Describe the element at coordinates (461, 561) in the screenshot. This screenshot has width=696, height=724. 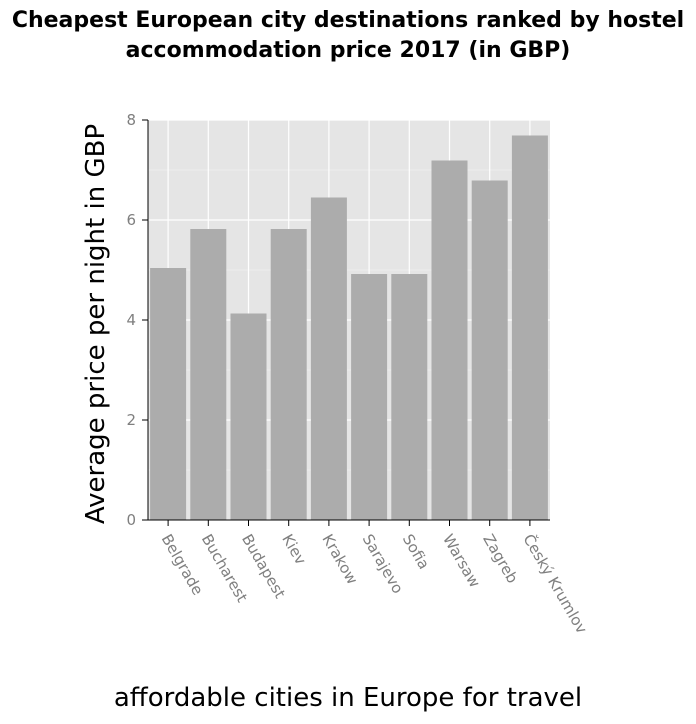
I see `x-tick-label: Warsaw` at that location.